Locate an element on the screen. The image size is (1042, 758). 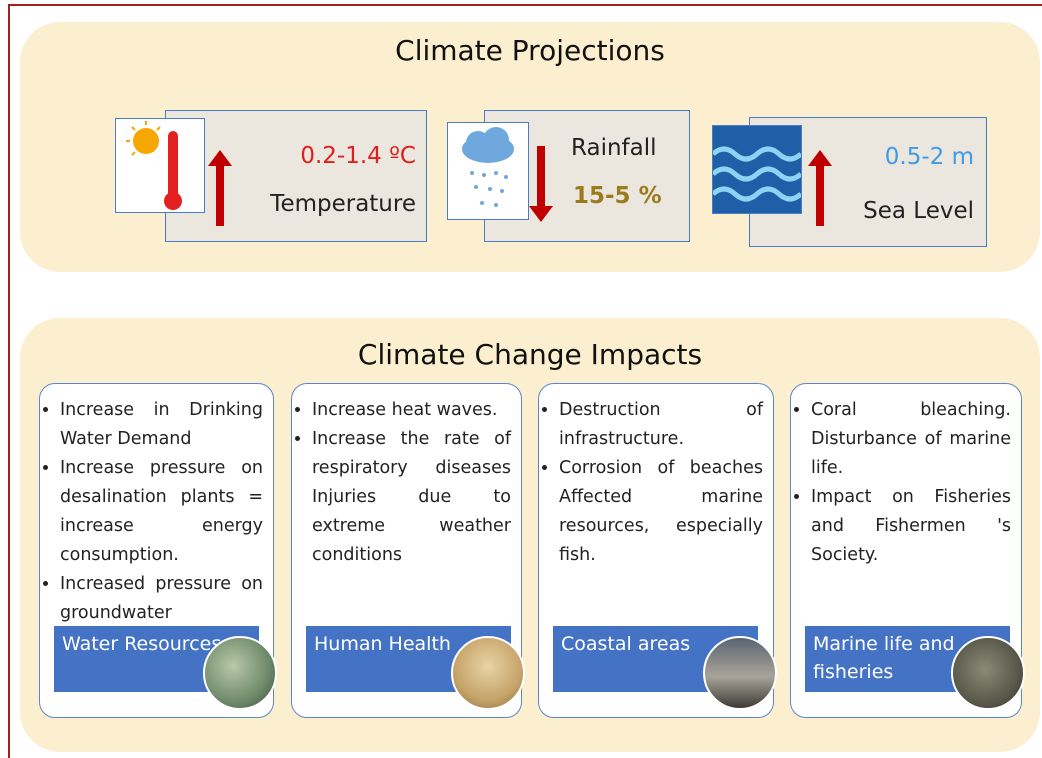
sea-level-label: Sea Level is located at coordinates (918, 211).